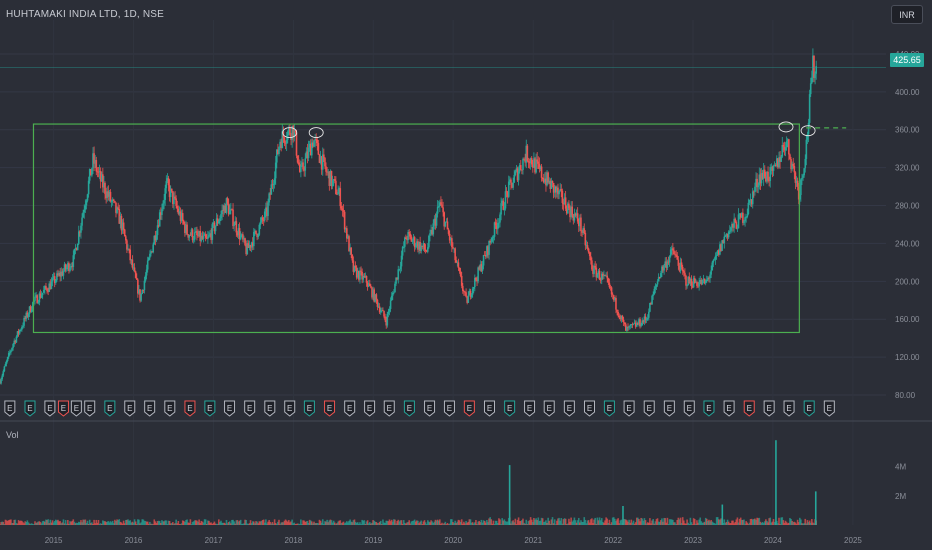 This screenshot has width=932, height=550. I want to click on y-tick-label: 160.00, so click(907, 319).